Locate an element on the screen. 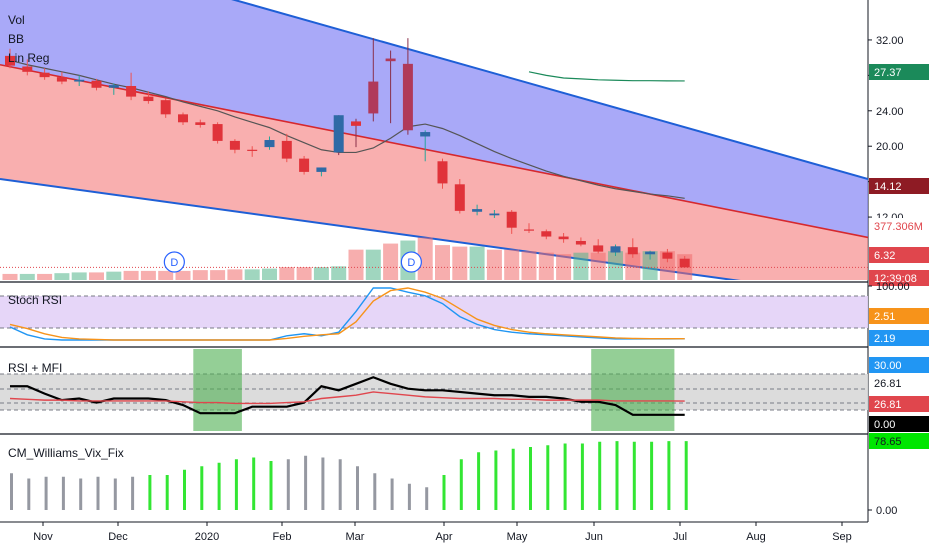  rsi-value-tag: 0.00 is located at coordinates (899, 424).